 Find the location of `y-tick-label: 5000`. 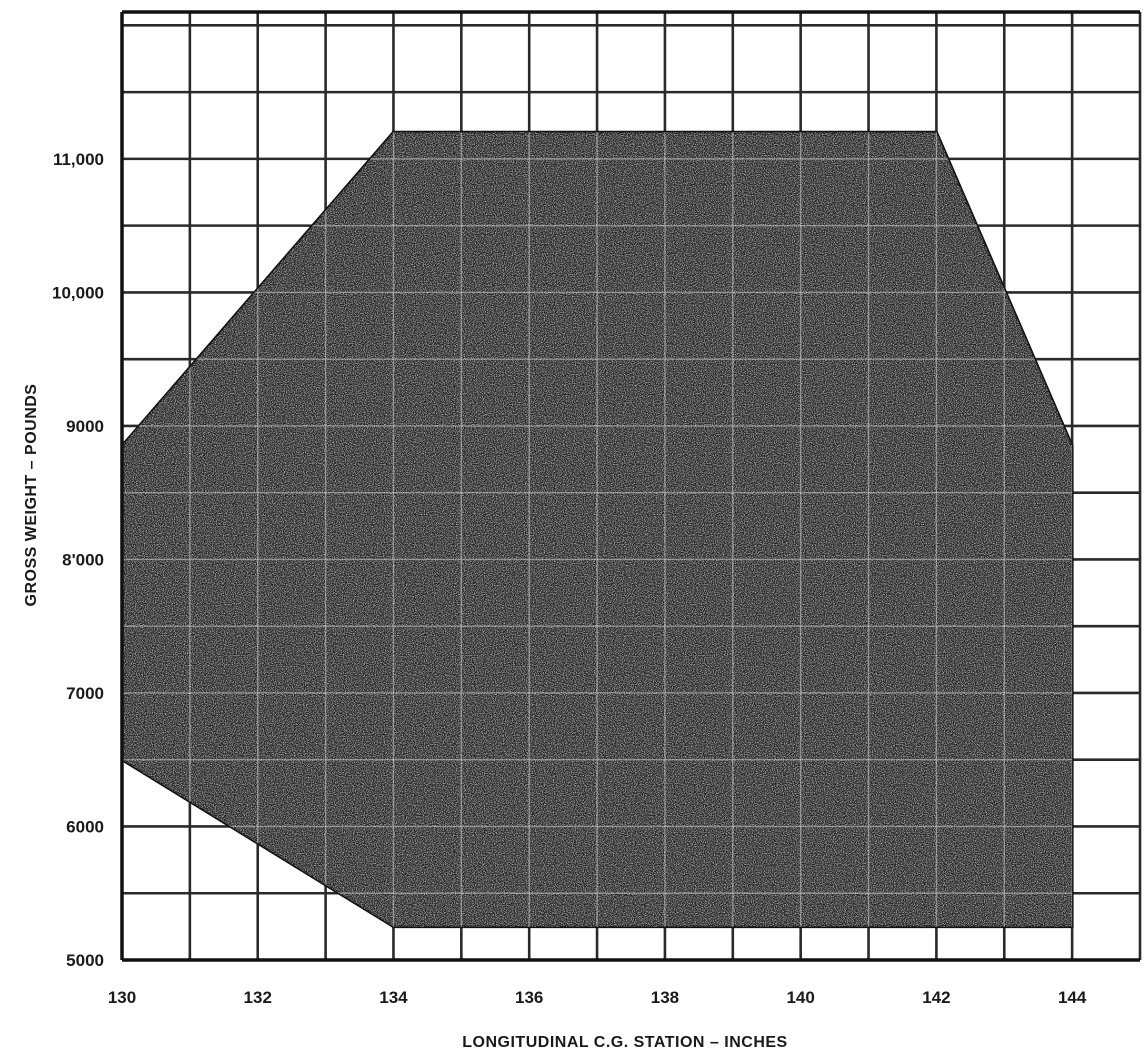

y-tick-label: 5000 is located at coordinates (85, 960).